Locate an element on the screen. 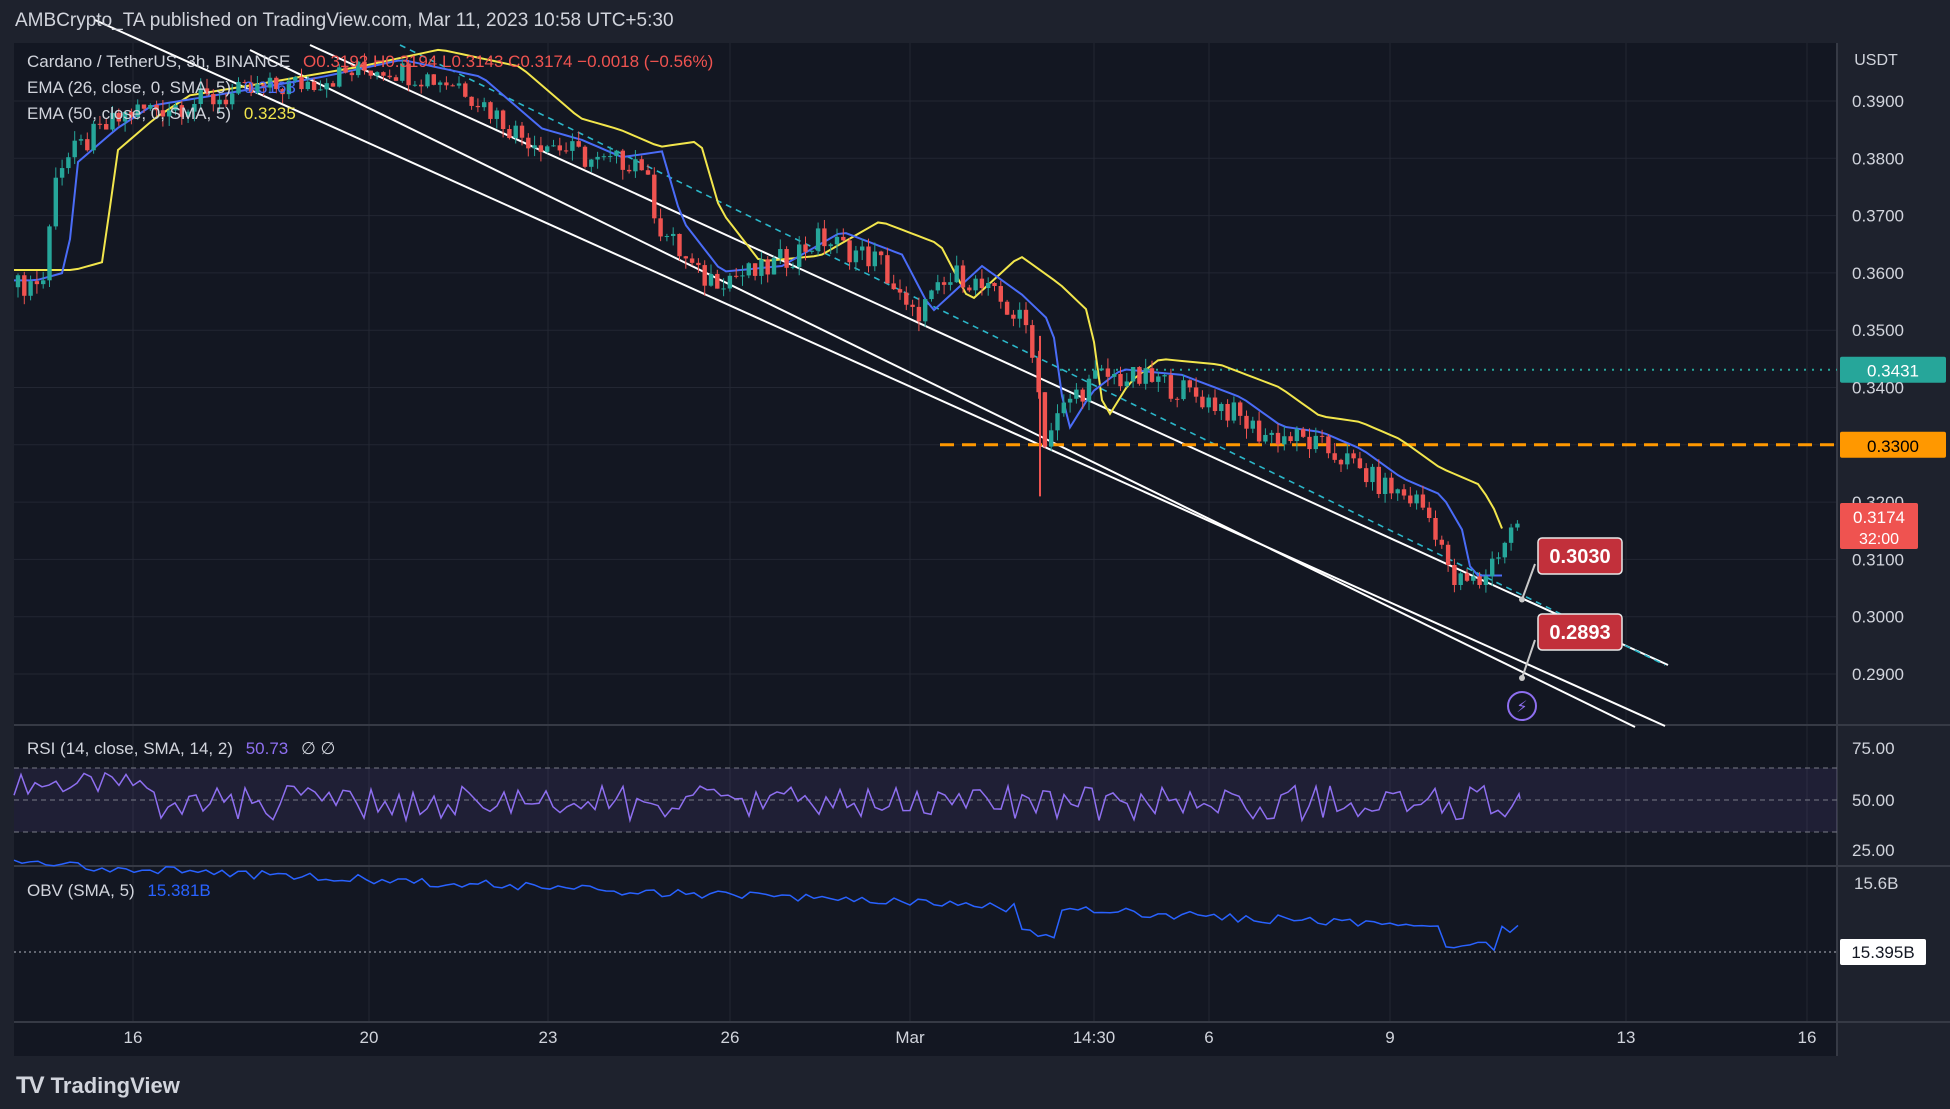 This screenshot has width=1950, height=1109. lightning-icon-ring is located at coordinates (1522, 706).